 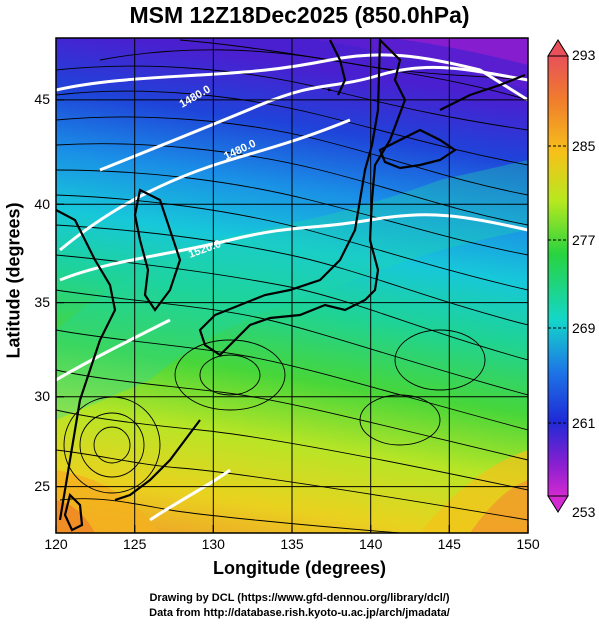 What do you see at coordinates (42, 292) in the screenshot?
I see `y-tick-labels: 25 30 35 40 45` at bounding box center [42, 292].